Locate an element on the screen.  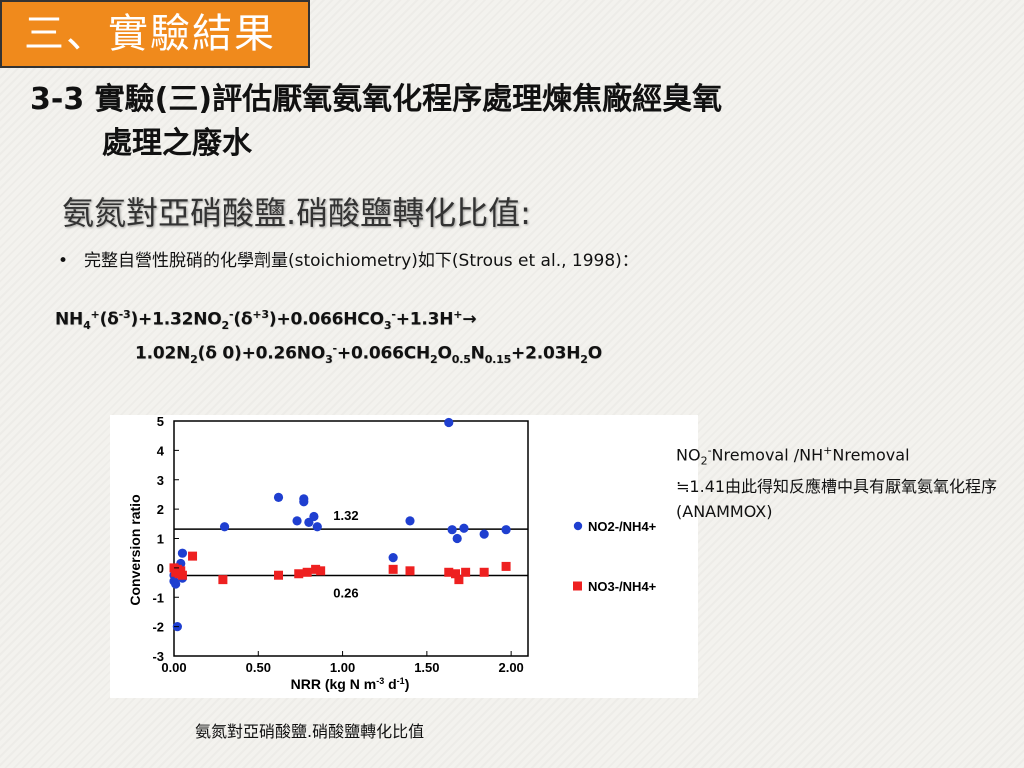
x-axis-label: NRR (kg N m-3 d-1) is located at coordinates (350, 684).